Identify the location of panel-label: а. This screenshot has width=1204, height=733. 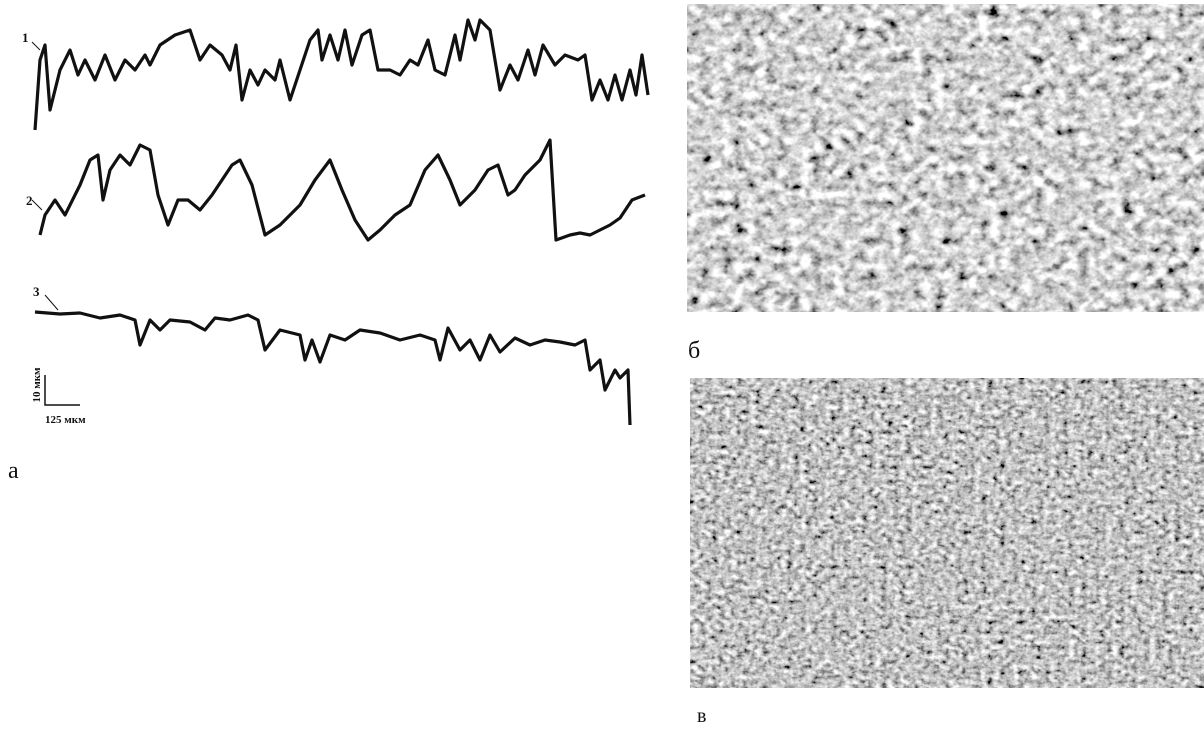
(13, 471).